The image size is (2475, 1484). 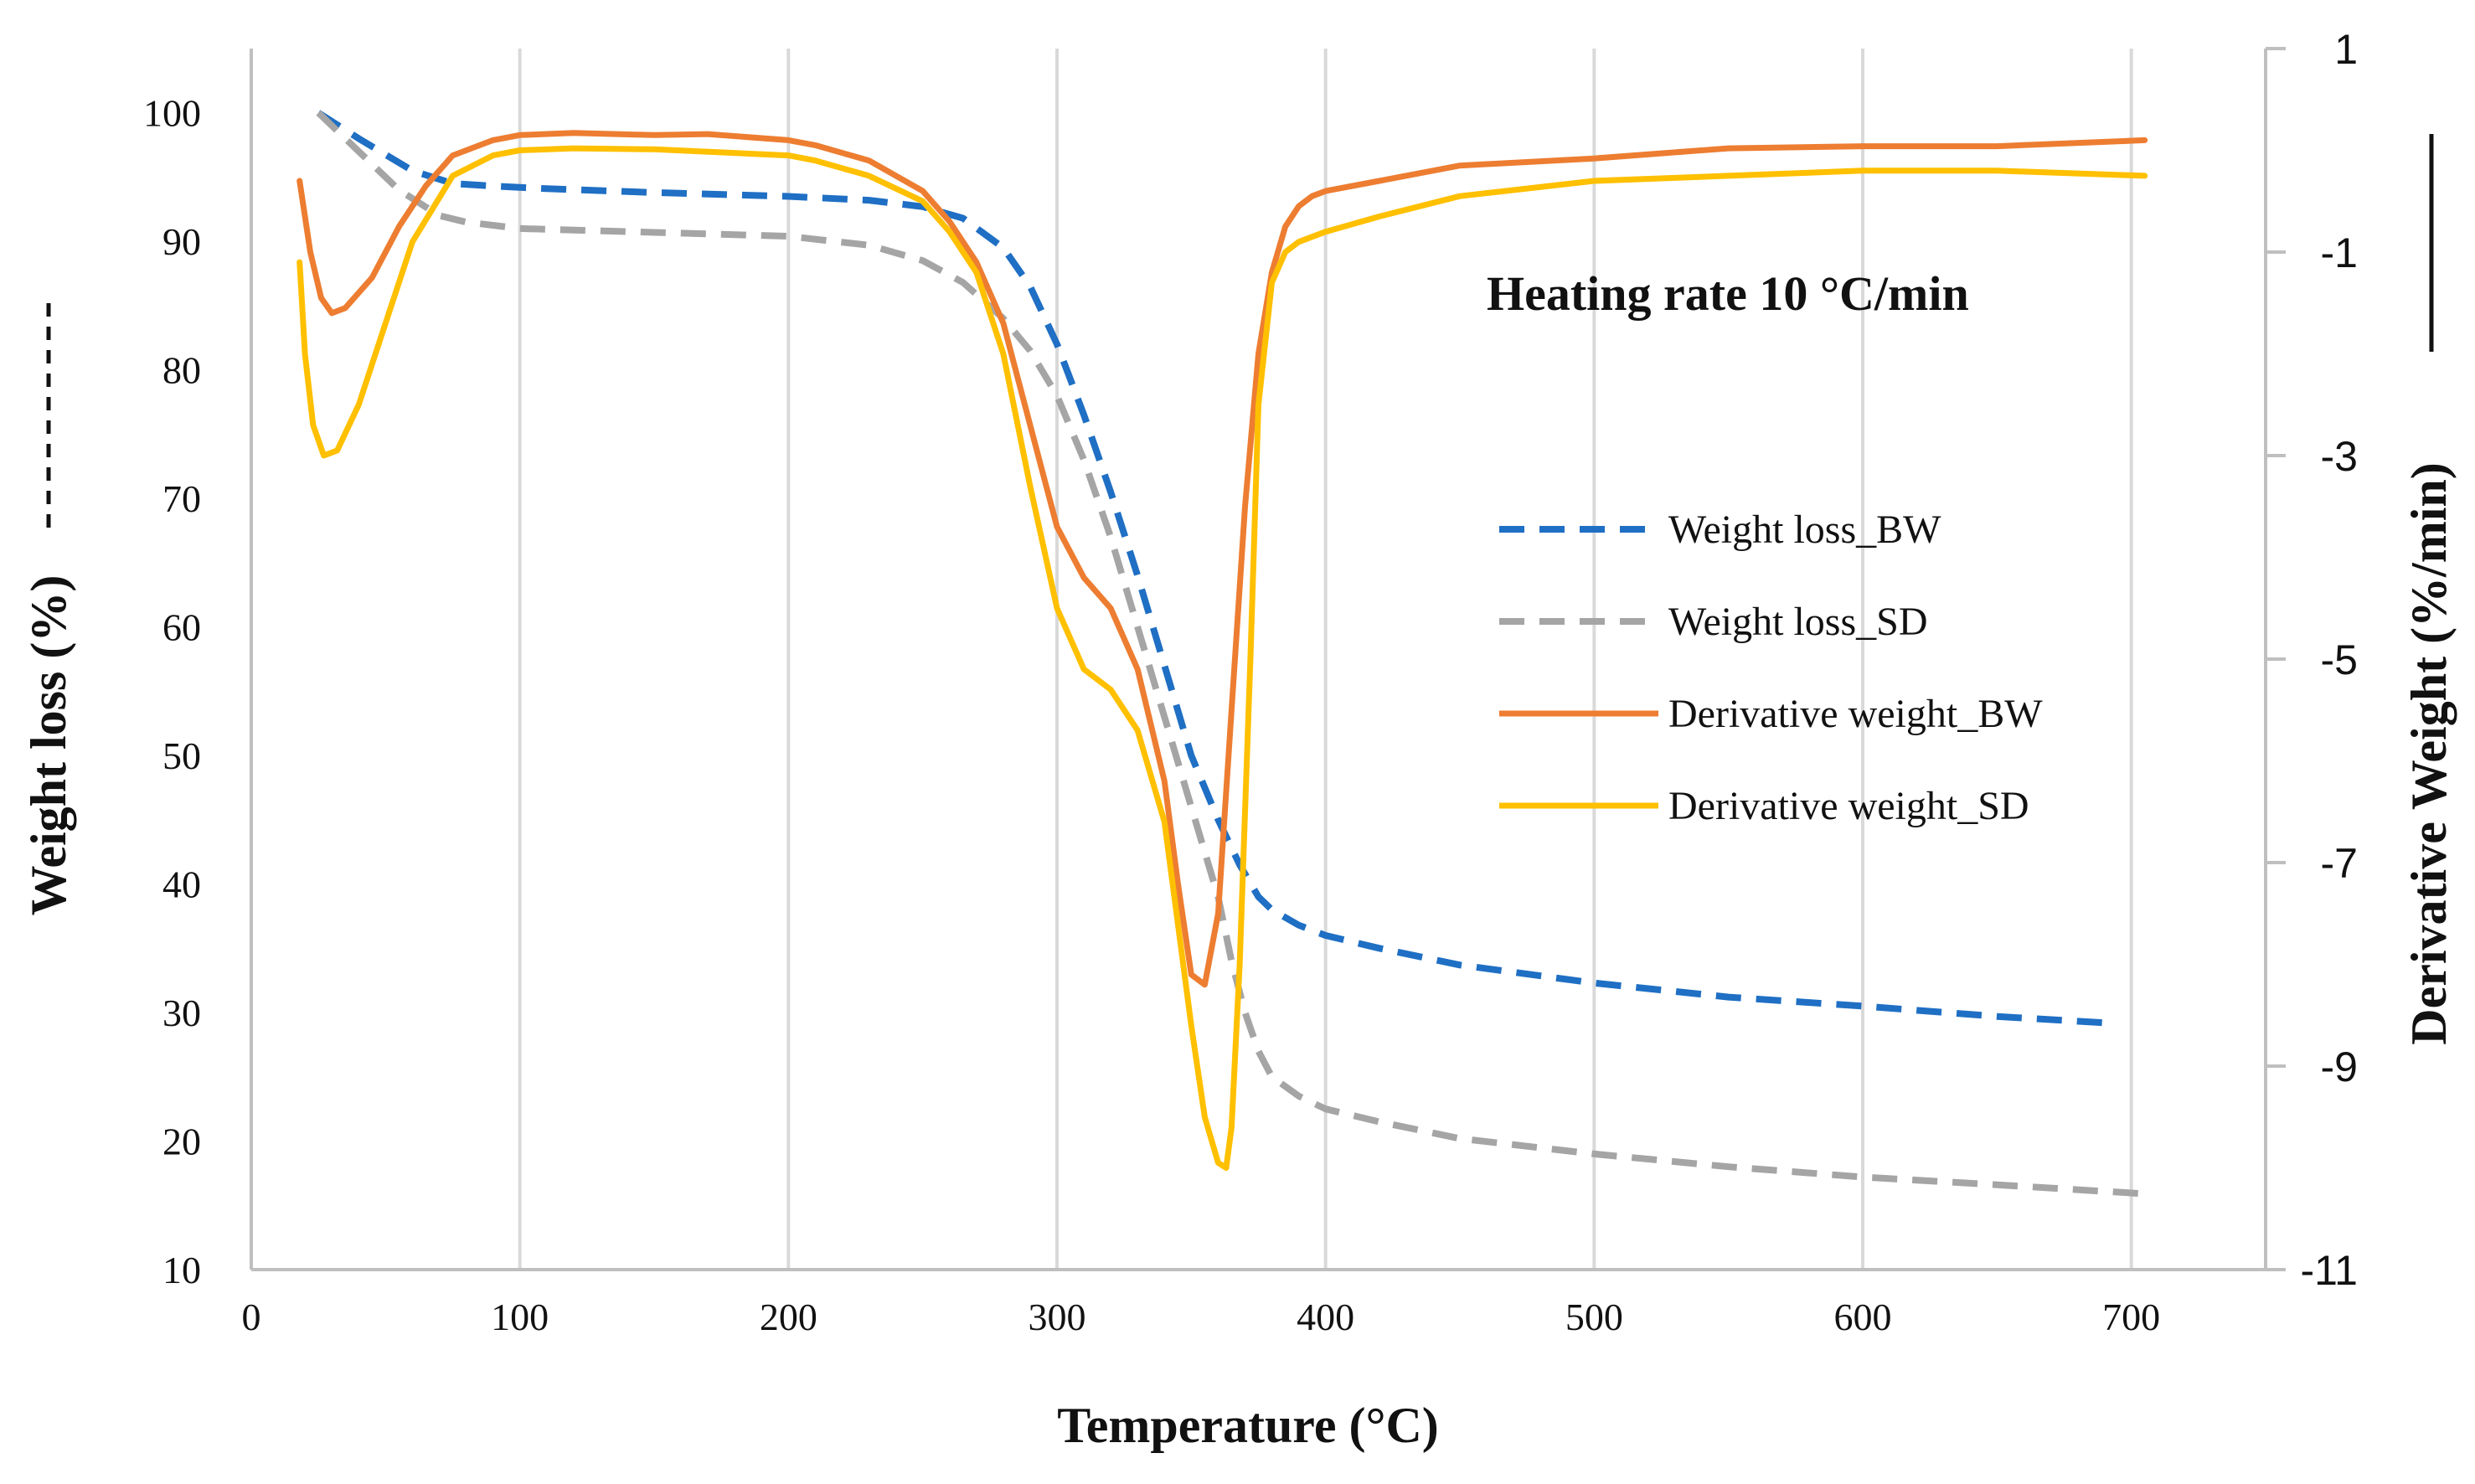 I want to click on x-axis-title: Temperature (°C), so click(x=1248, y=1425).